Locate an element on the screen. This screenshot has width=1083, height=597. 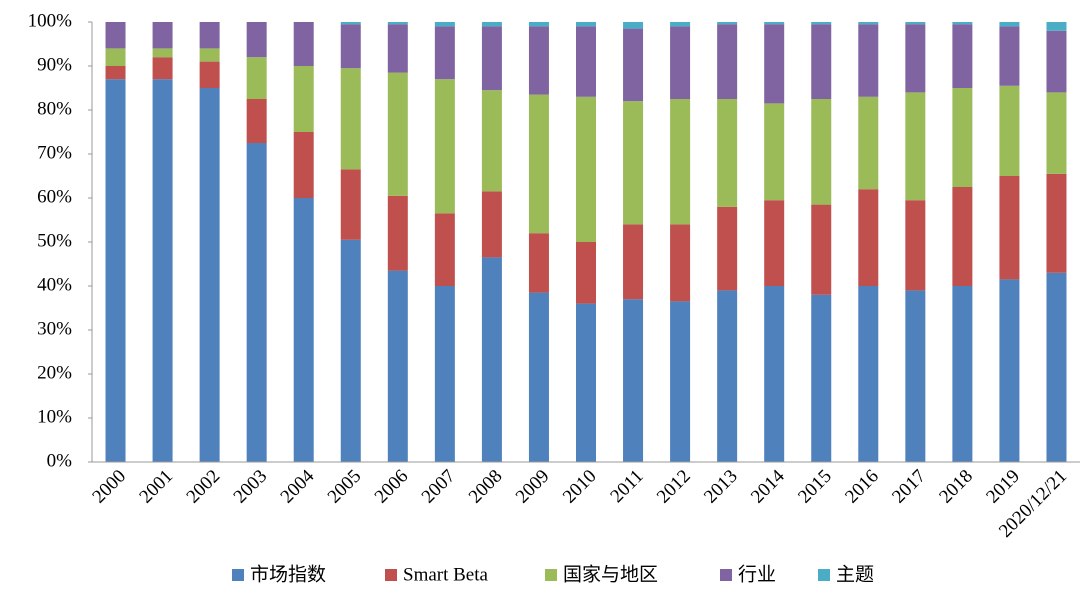
x-tick-label: 2012 is located at coordinates (674, 487).